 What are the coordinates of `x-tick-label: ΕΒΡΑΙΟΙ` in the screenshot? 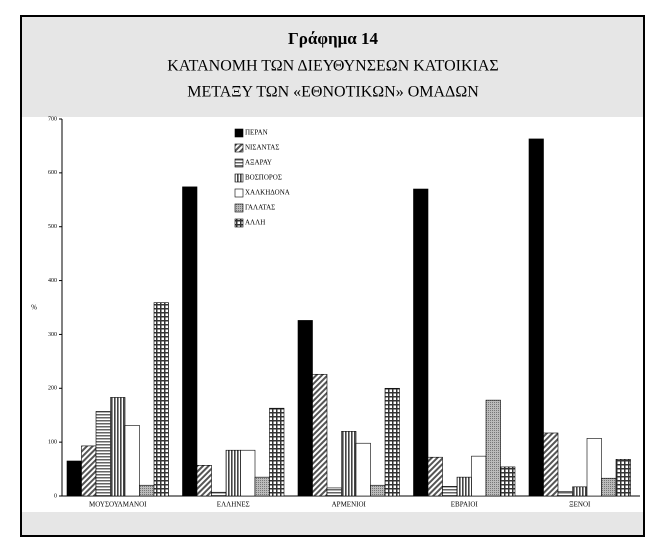 It's located at (465, 505).